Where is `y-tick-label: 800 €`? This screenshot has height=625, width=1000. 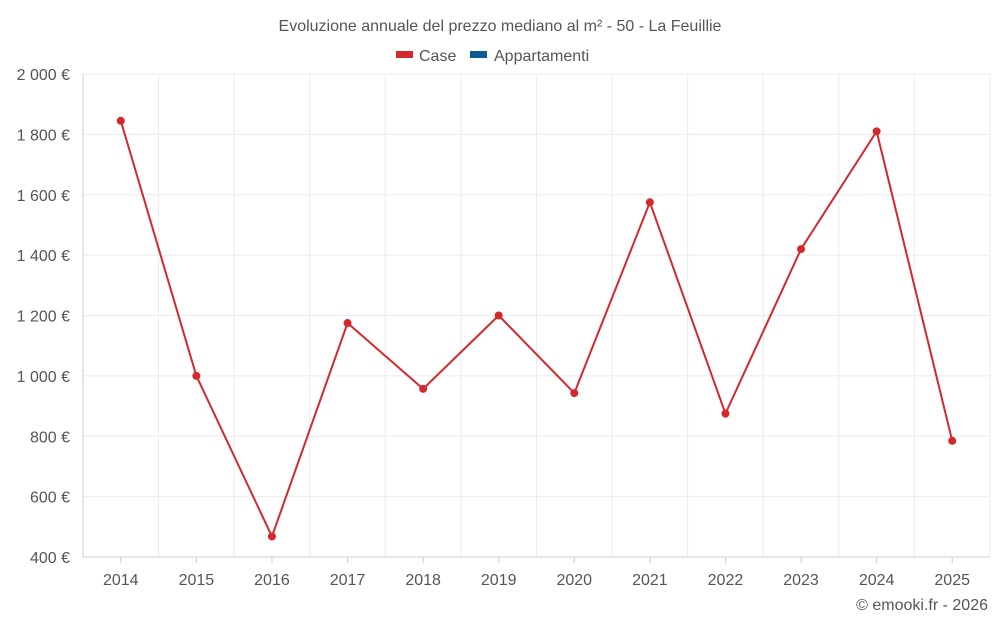 y-tick-label: 800 € is located at coordinates (50, 437).